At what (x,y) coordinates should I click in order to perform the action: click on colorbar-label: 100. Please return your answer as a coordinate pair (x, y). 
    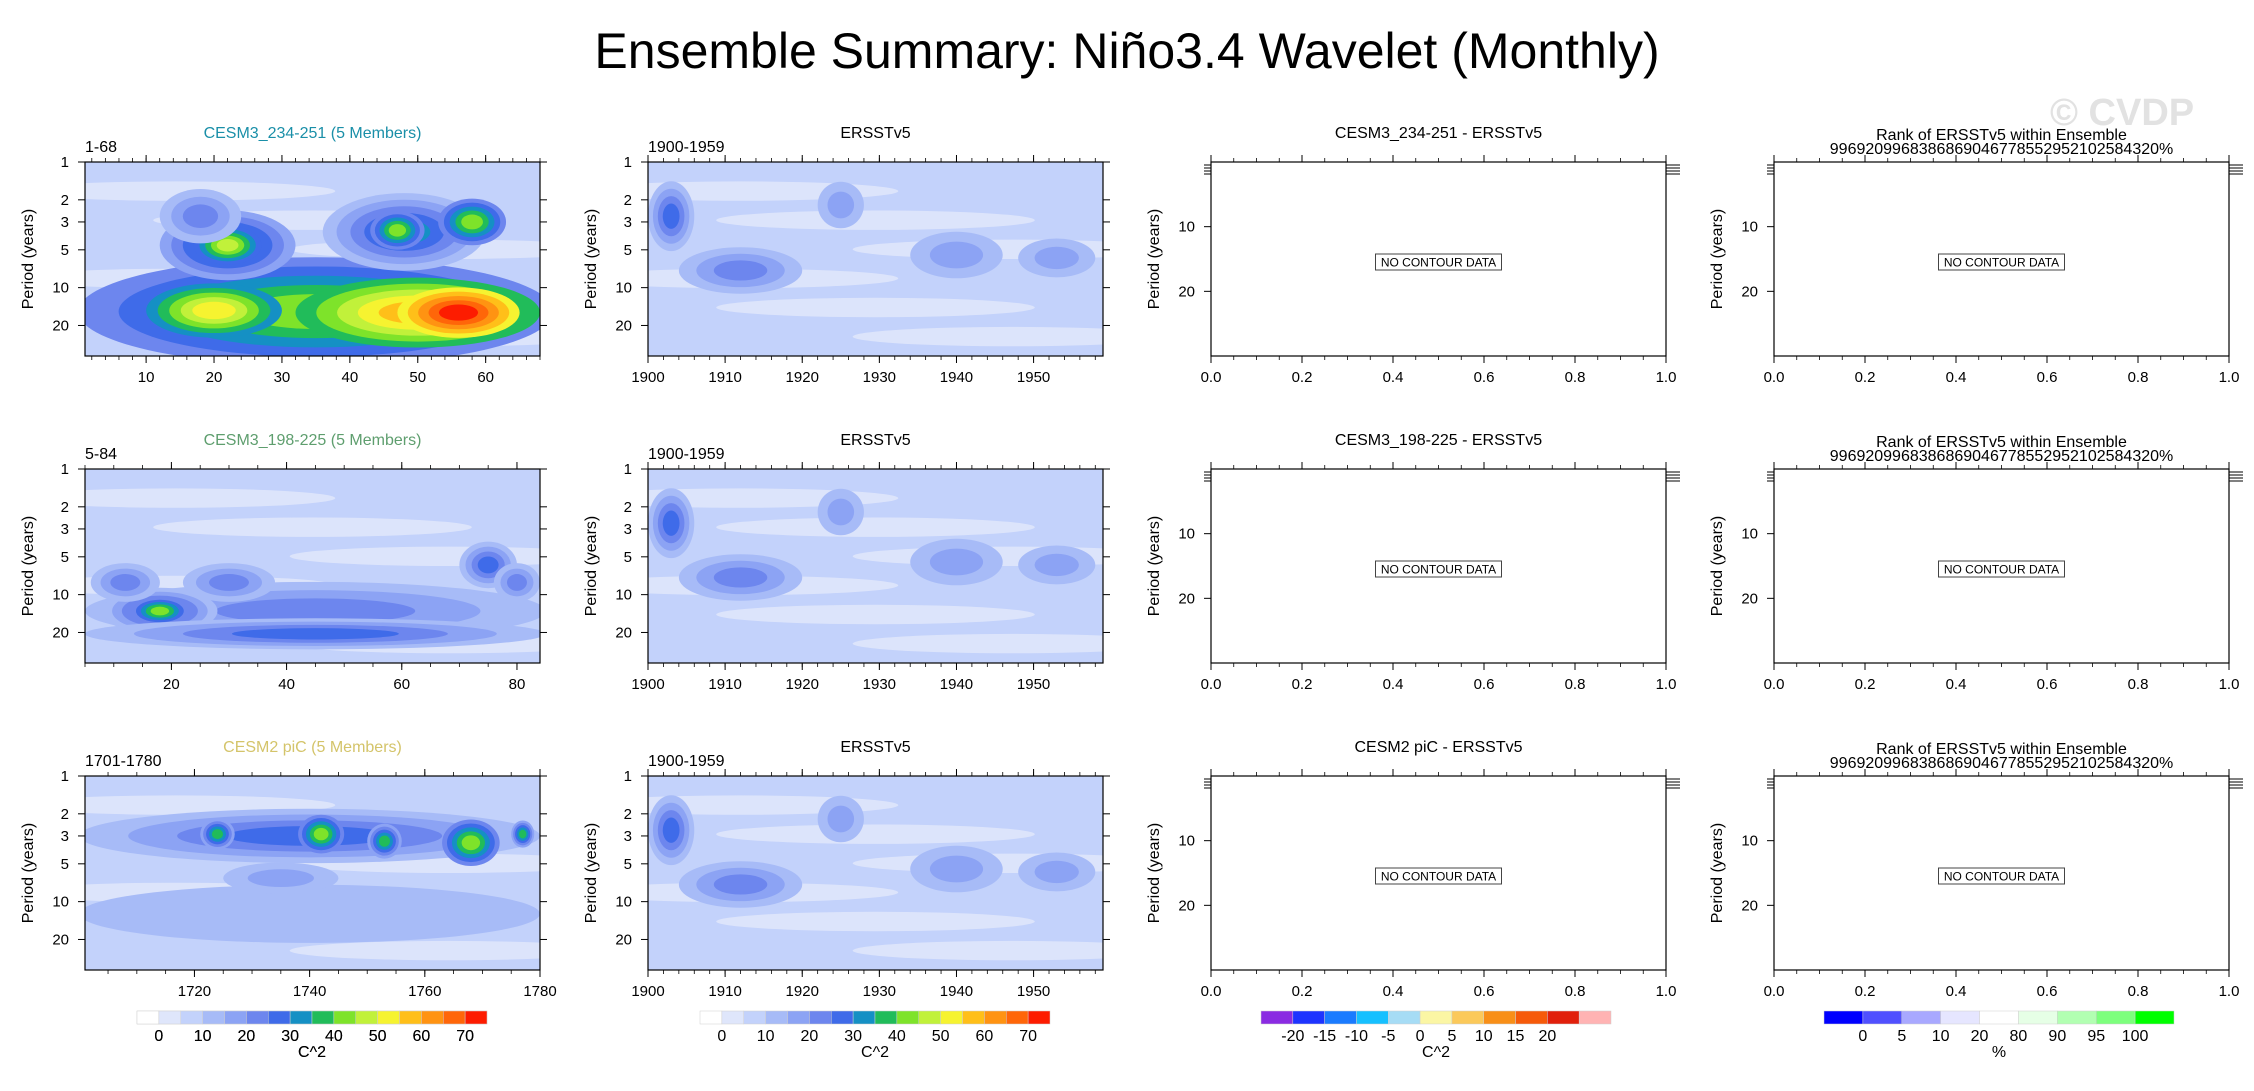
    Looking at the image, I should click on (2135, 1036).